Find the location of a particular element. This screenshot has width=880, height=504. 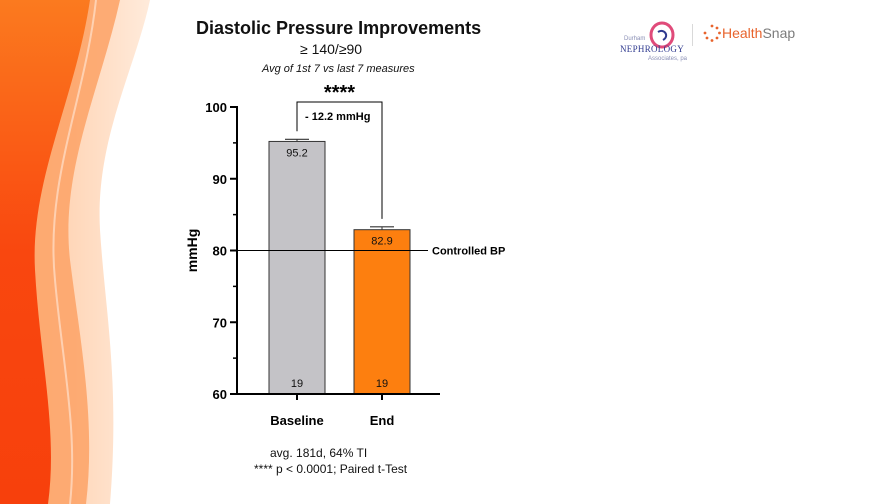

chart-subtitle: ≥ 140/≥90 is located at coordinates (331, 49).